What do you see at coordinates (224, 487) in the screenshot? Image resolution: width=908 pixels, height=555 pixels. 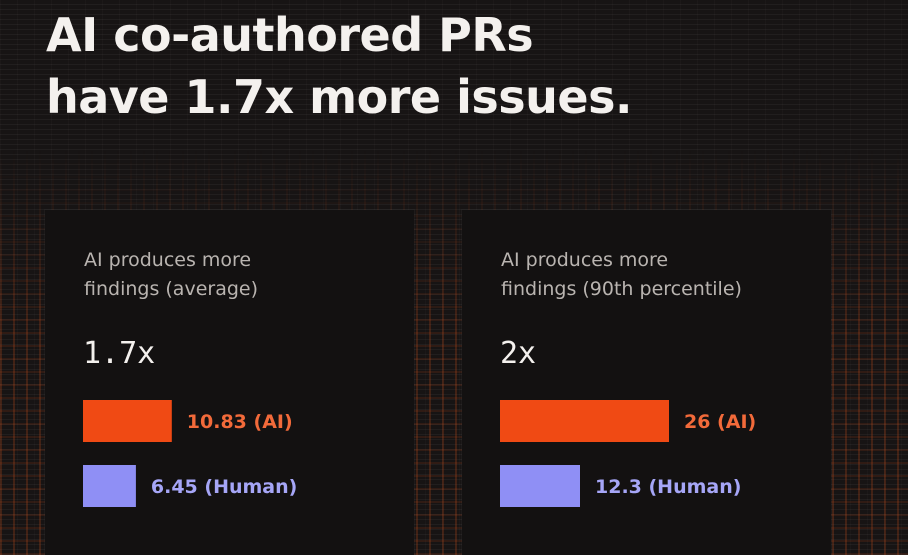 I see `bar-label-human: 6.45 (Human)` at bounding box center [224, 487].